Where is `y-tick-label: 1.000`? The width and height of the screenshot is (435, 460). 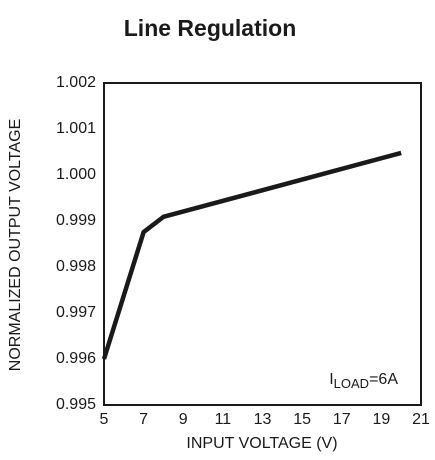
y-tick-label: 1.000 is located at coordinates (76, 174).